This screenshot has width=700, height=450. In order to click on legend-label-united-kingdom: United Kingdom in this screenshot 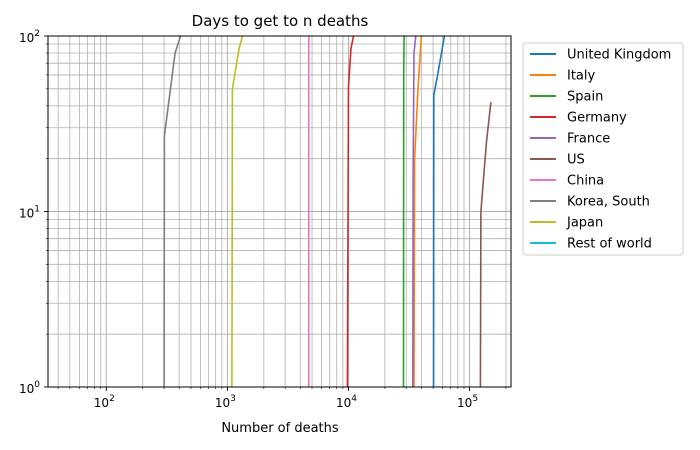, I will do `click(619, 55)`.